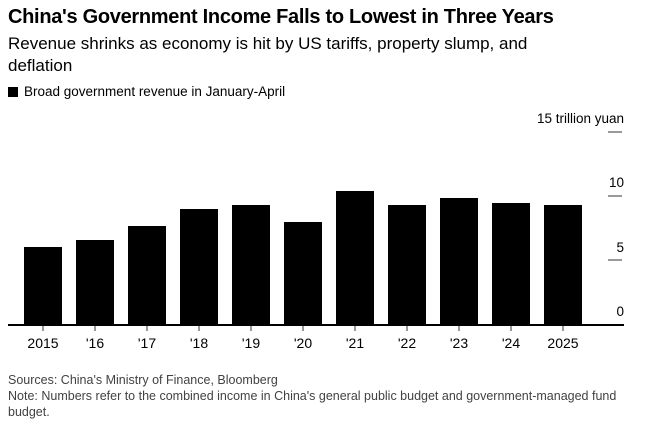 Image resolution: width=659 pixels, height=439 pixels. I want to click on x-axis-label: 2025, so click(563, 343).